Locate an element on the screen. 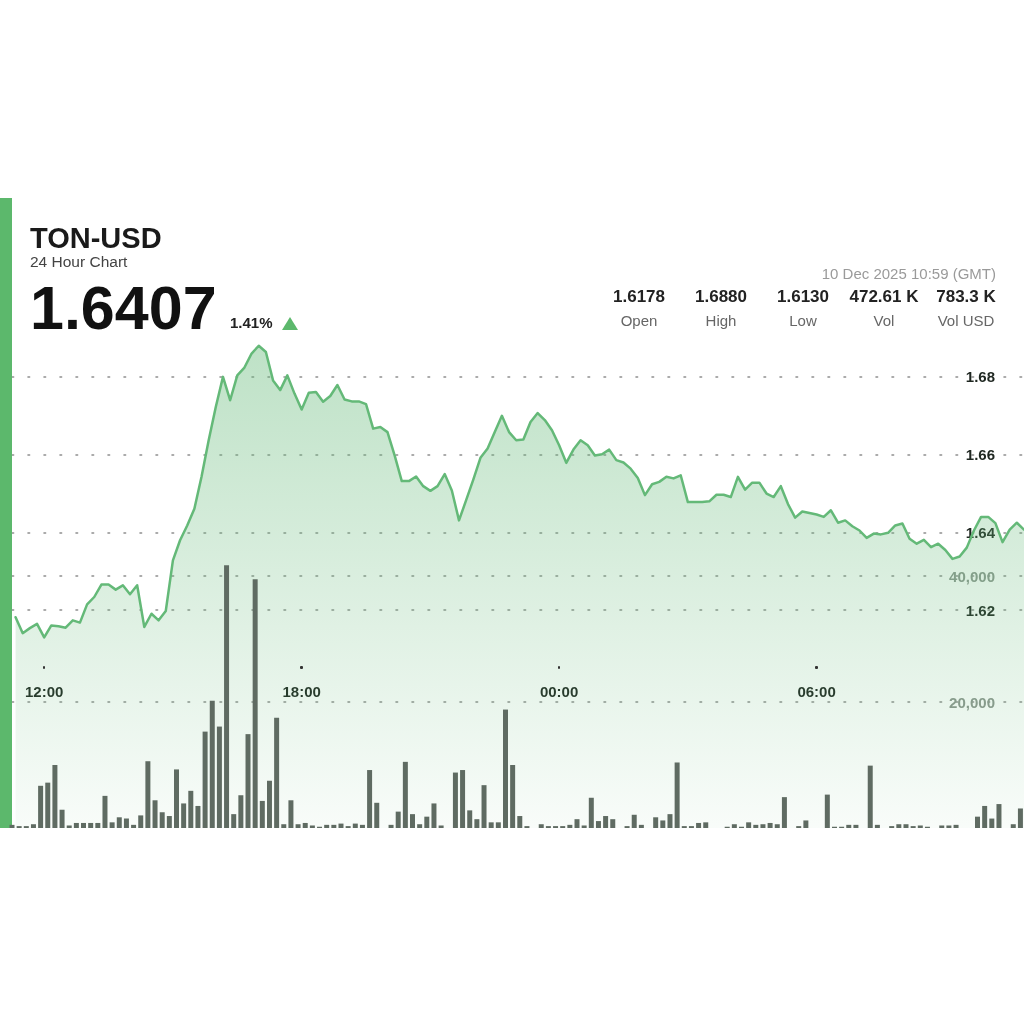 The image size is (1024, 1024). annotation: 1.6130 is located at coordinates (803, 297).